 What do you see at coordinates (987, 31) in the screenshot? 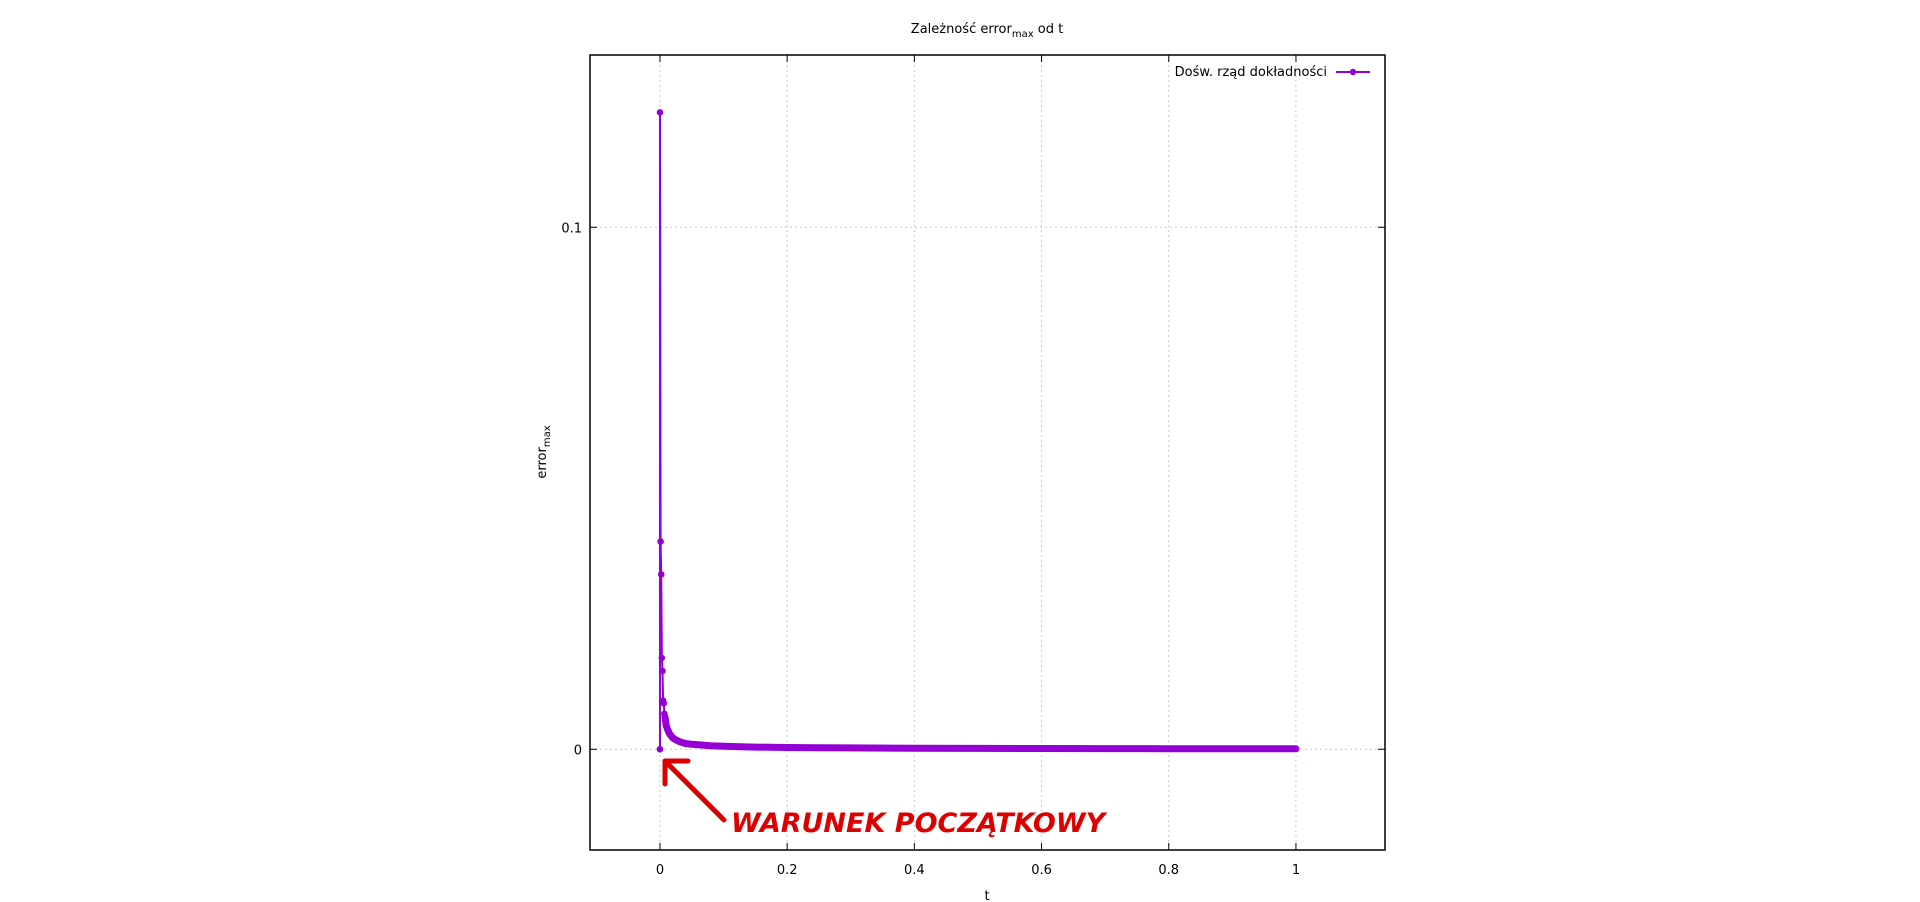
I see `chart-title: Zależność errormax od t` at bounding box center [987, 31].